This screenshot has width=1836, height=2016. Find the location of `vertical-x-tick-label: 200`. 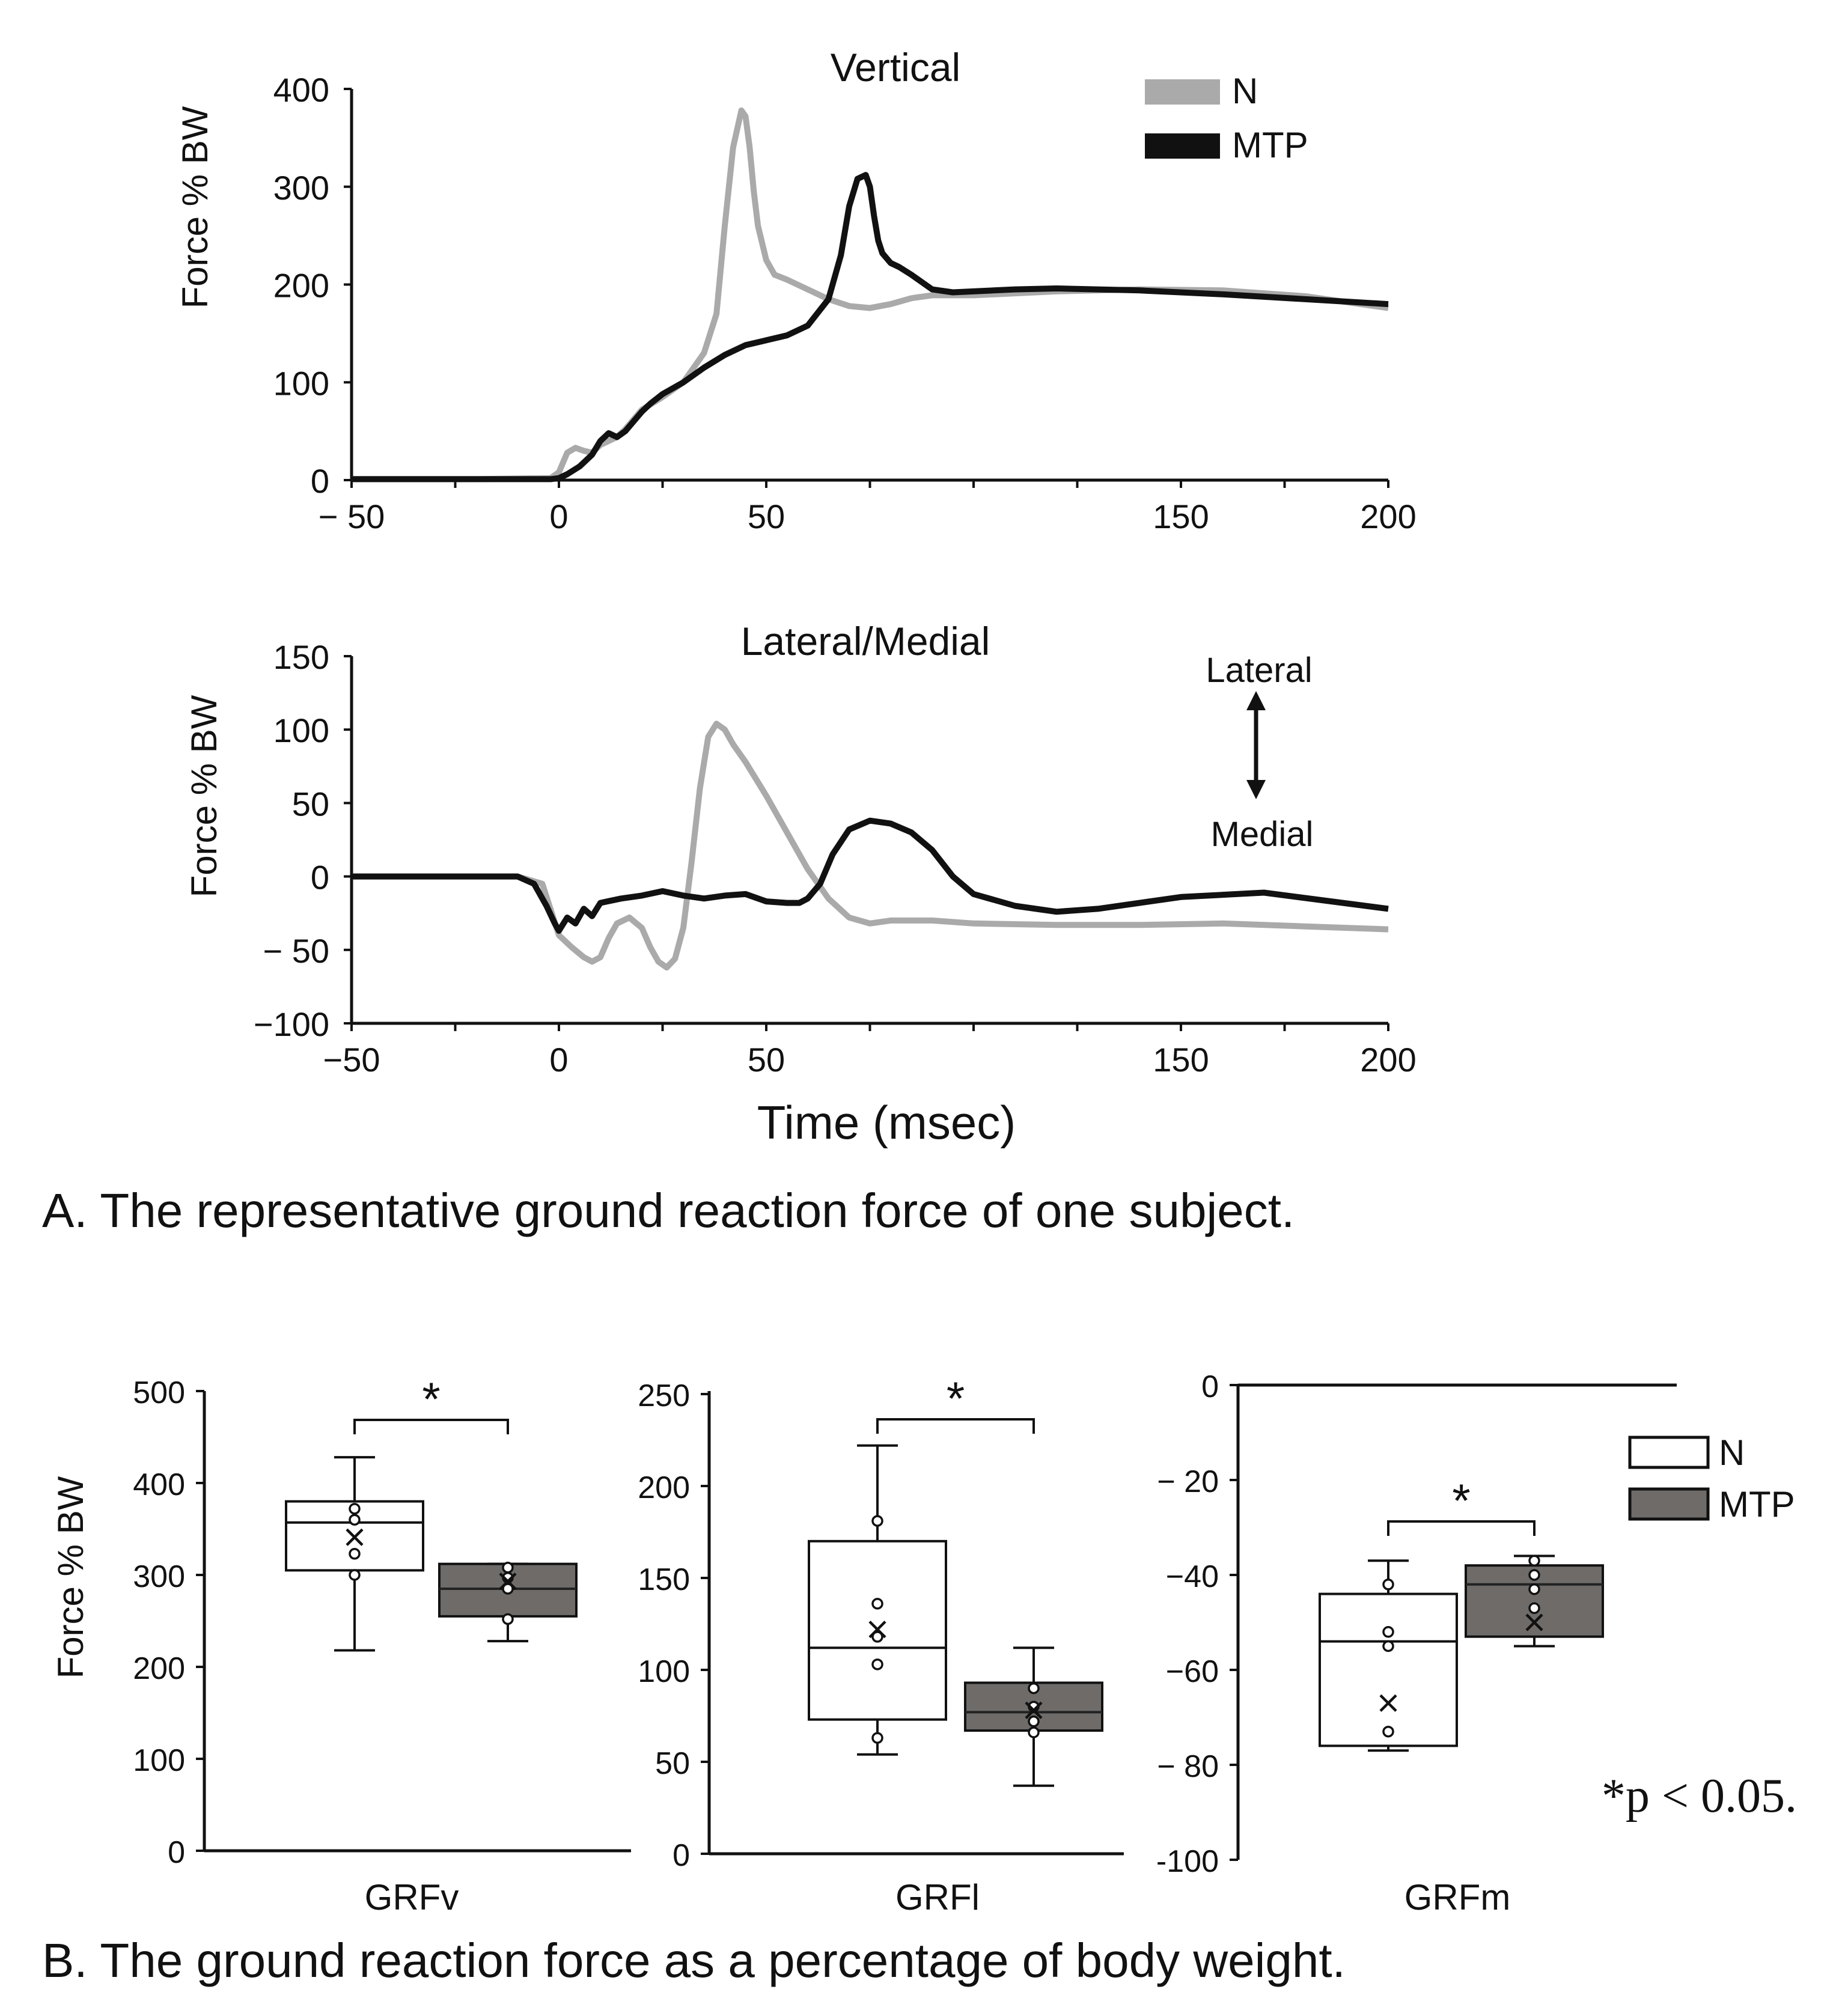

vertical-x-tick-label: 200 is located at coordinates (1388, 516).